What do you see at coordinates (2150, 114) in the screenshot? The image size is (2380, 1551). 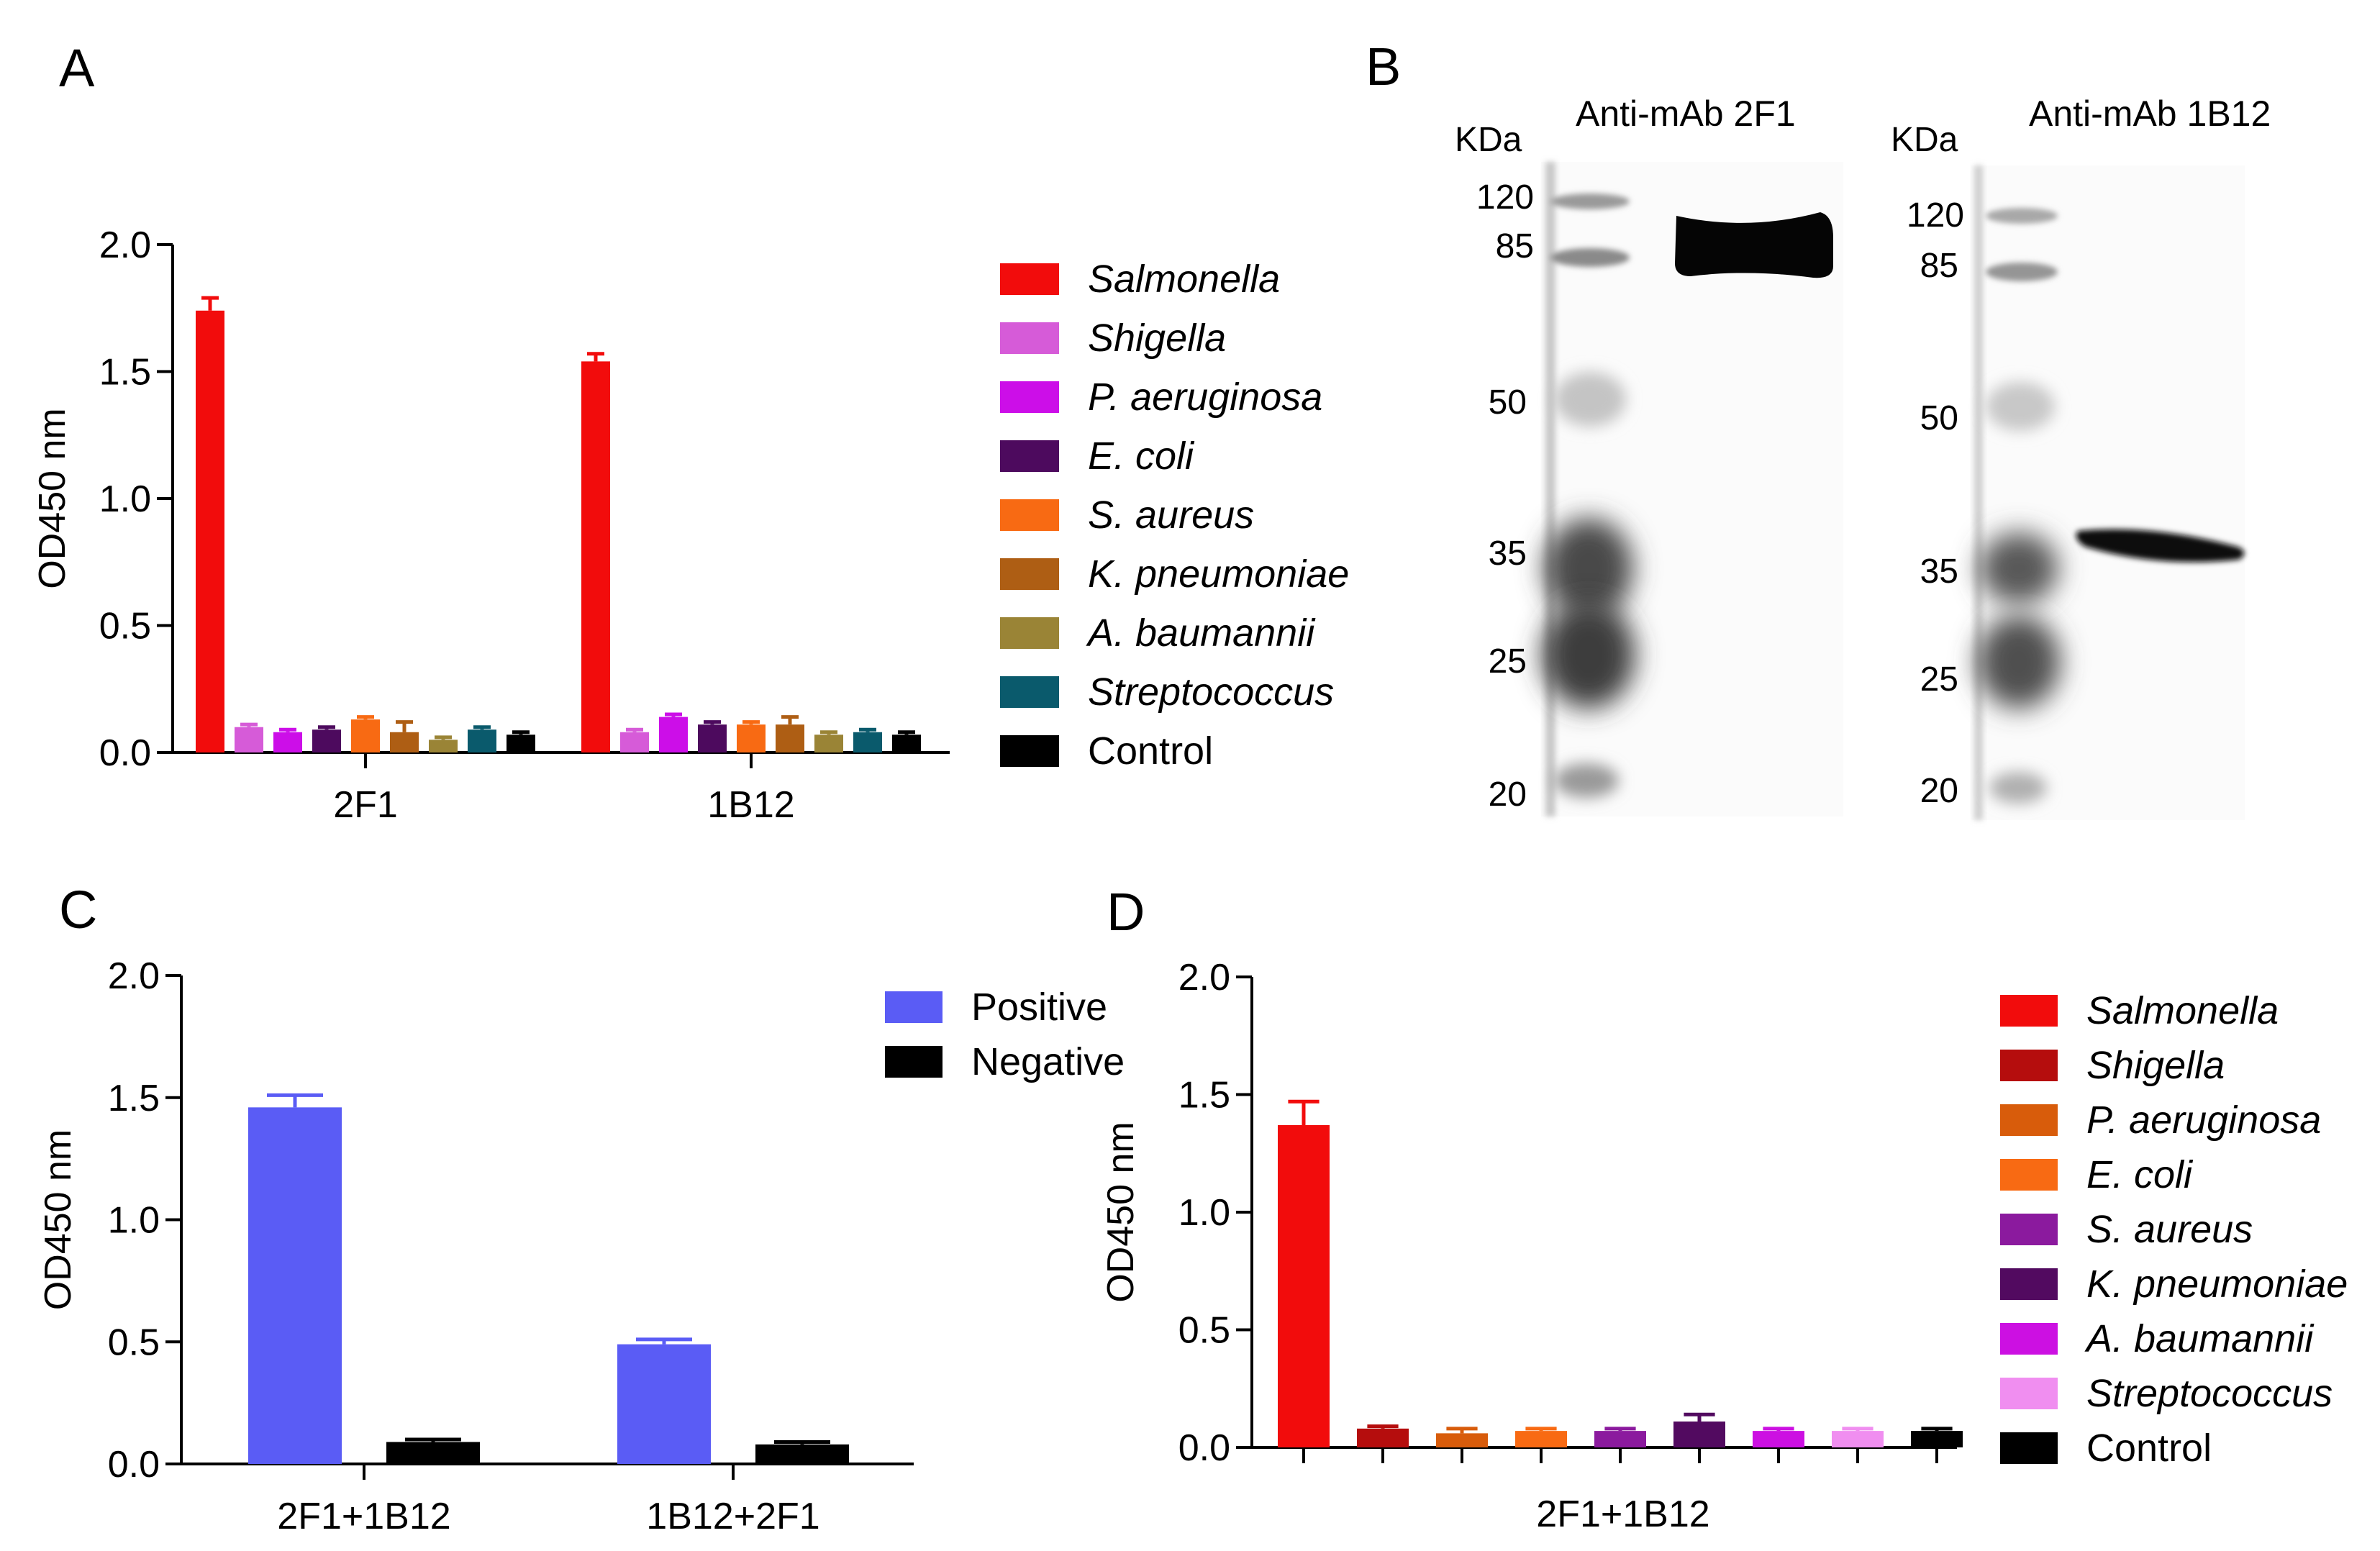 I see `blot-title-1b12: Anti-mAb 1B12` at bounding box center [2150, 114].